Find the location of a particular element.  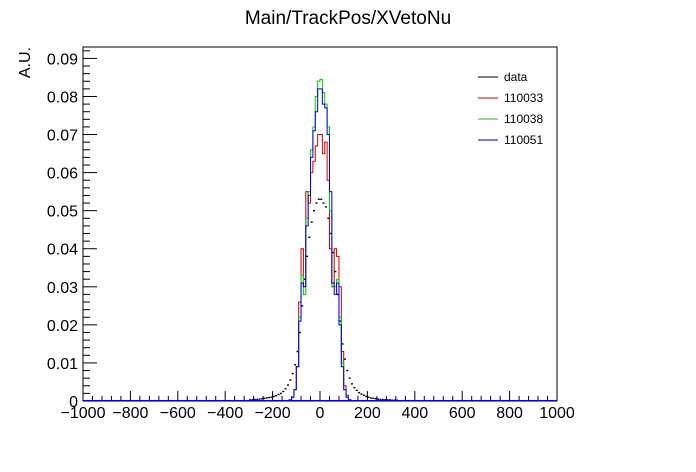

y-tick-label: 0 is located at coordinates (73, 402).